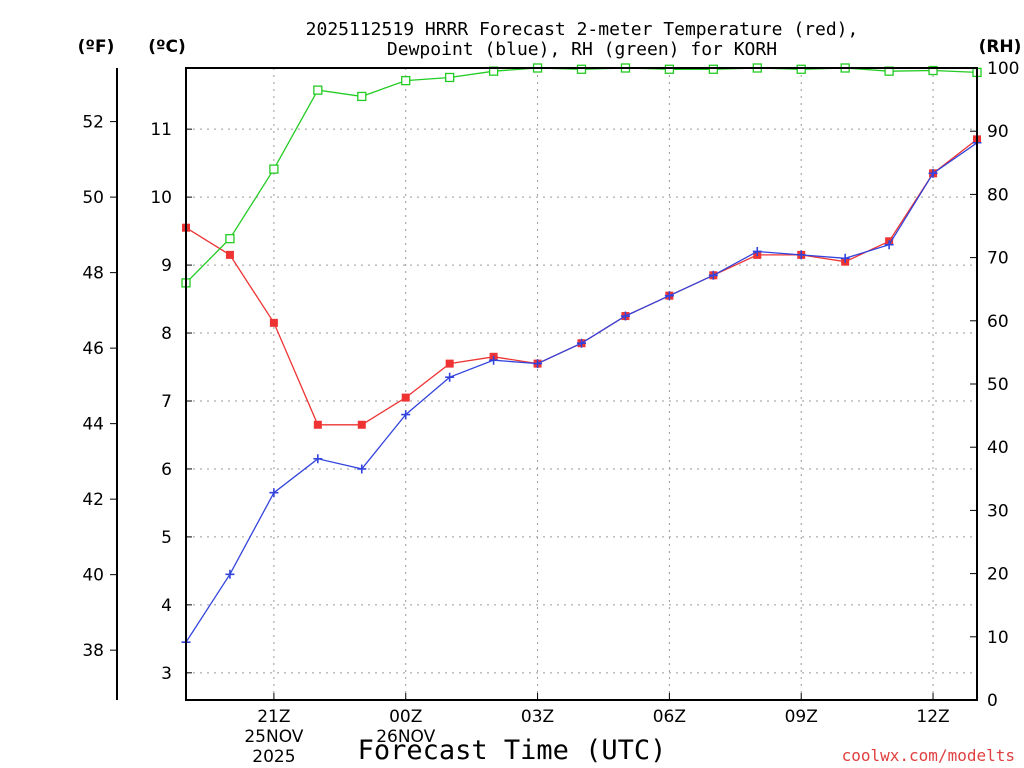 Image resolution: width=1024 pixels, height=768 pixels. I want to click on rh-tick-label: 80, so click(998, 195).